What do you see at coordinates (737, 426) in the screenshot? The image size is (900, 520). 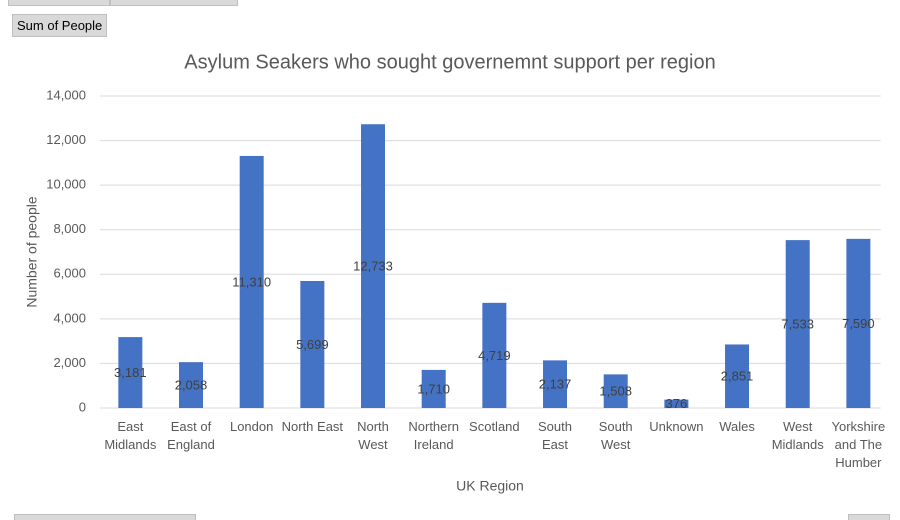 I see `x-tick-label: Wales` at bounding box center [737, 426].